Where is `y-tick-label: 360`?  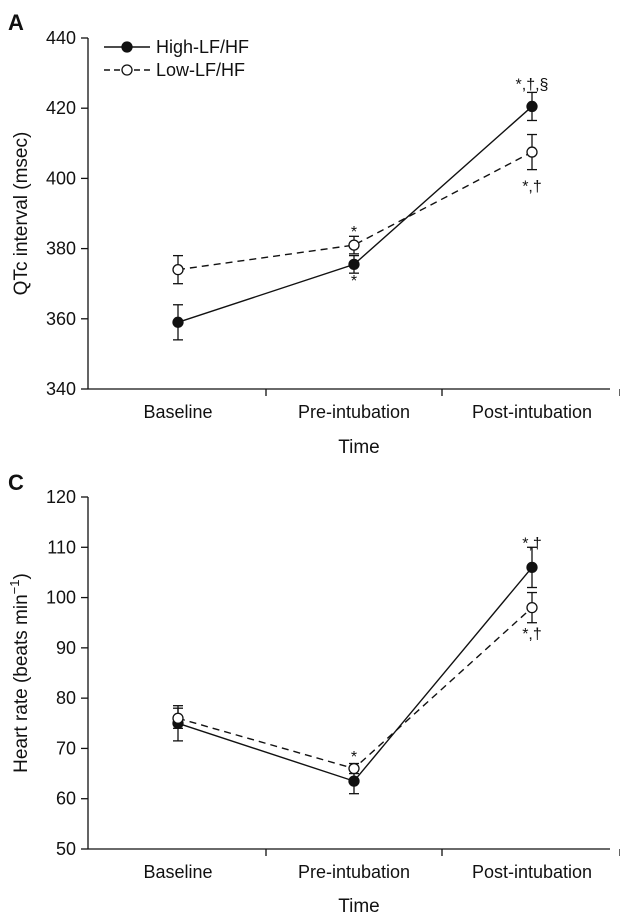
y-tick-label: 360 is located at coordinates (61, 319).